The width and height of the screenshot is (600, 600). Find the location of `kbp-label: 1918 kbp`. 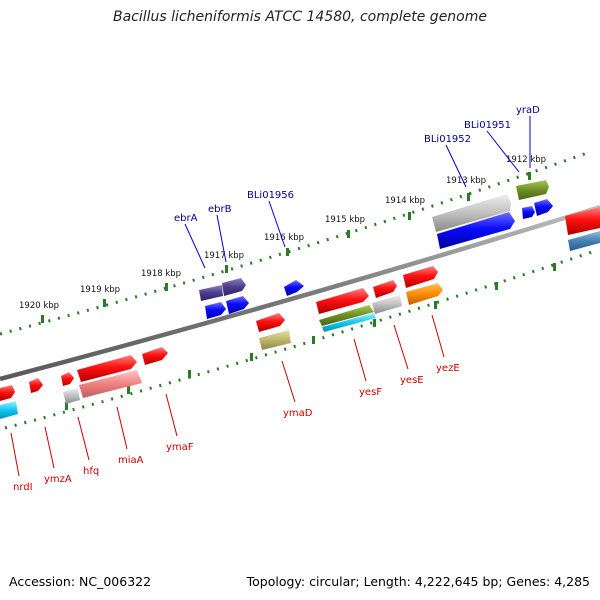

kbp-label: 1918 kbp is located at coordinates (161, 274).